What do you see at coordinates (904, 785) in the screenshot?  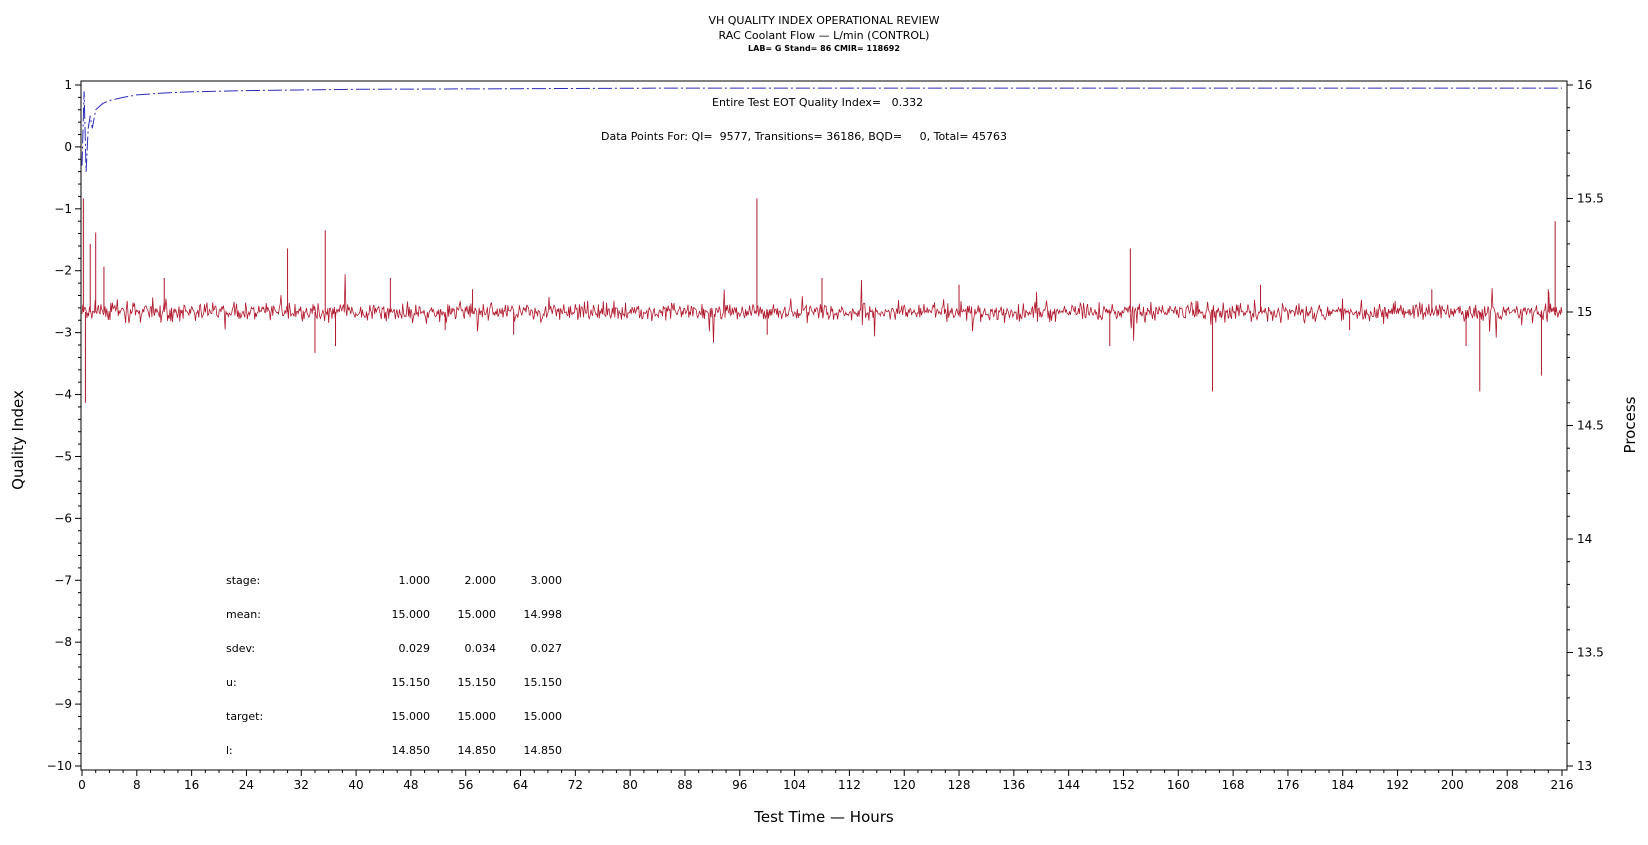 I see `x-tick-label: 120` at bounding box center [904, 785].